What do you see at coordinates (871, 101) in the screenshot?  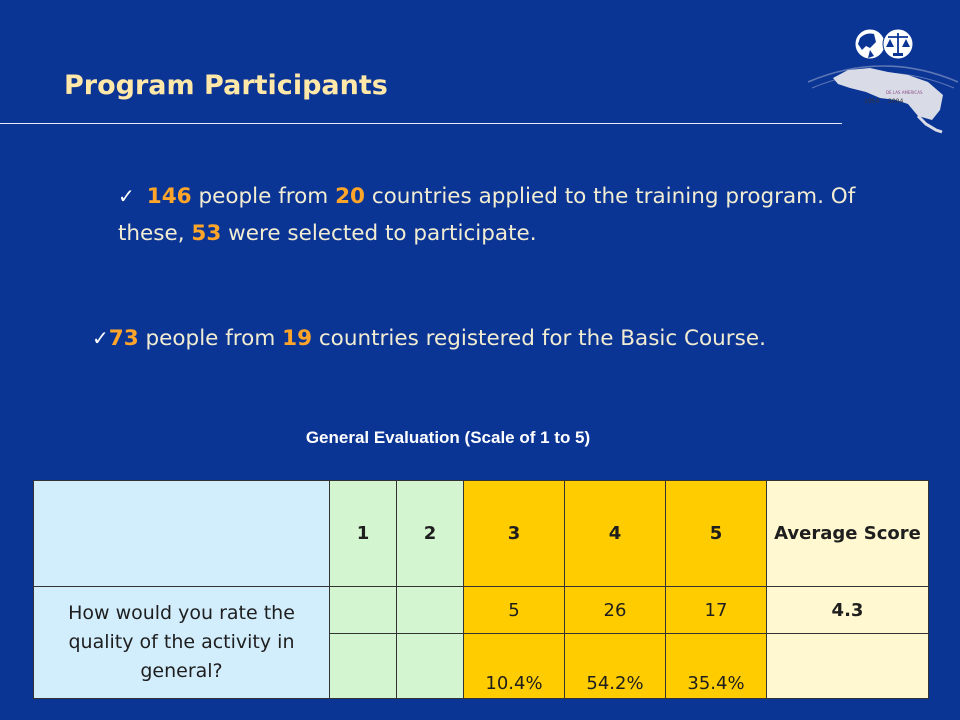 I see `logo-year-left: 1954` at bounding box center [871, 101].